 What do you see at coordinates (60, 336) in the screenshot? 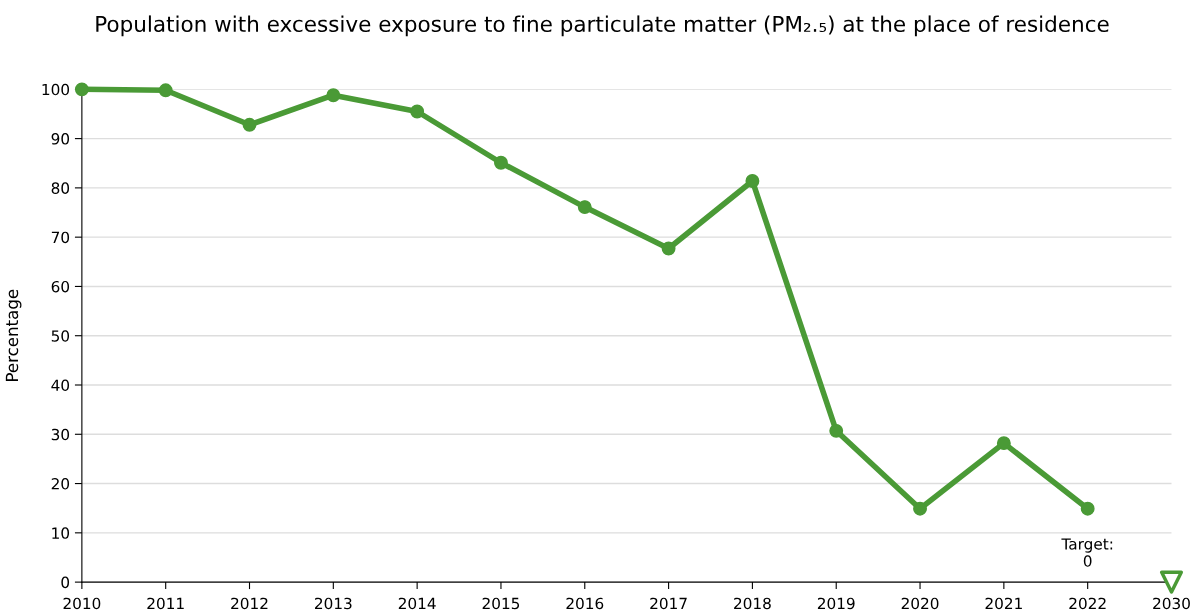
I see `y-tick-label: 50` at bounding box center [60, 336].